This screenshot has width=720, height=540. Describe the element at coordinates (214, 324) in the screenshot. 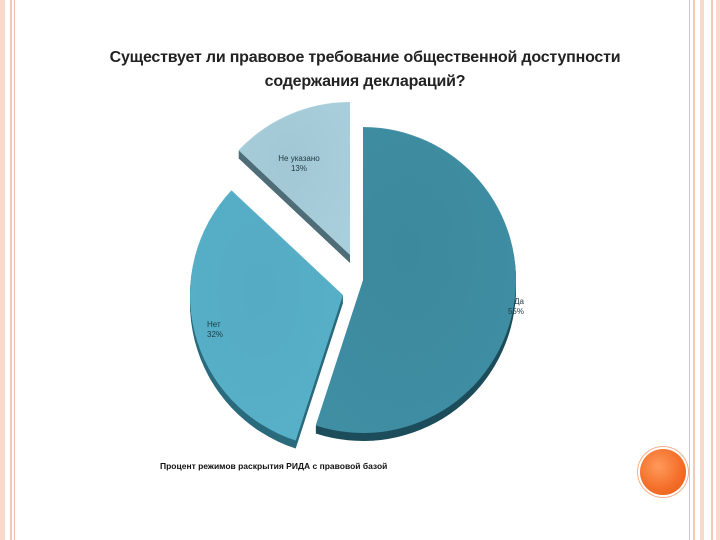

I see `slice-label-name-1: Нет` at that location.